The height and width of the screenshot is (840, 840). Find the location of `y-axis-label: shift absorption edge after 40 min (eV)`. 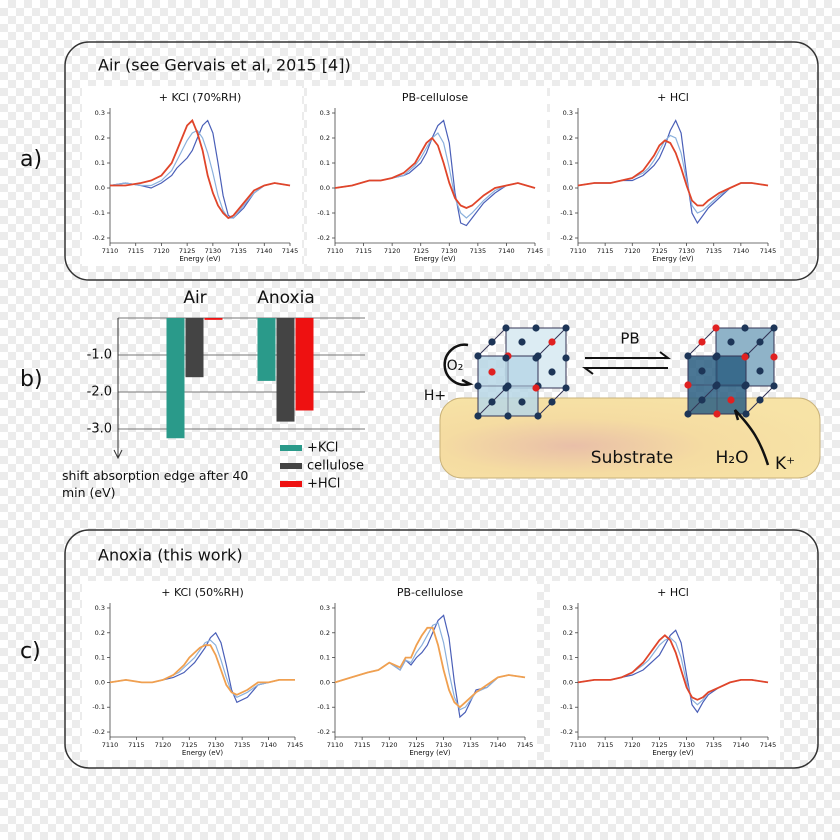

y-axis-label: shift absorption edge after 40 min (eV) is located at coordinates (155, 484).